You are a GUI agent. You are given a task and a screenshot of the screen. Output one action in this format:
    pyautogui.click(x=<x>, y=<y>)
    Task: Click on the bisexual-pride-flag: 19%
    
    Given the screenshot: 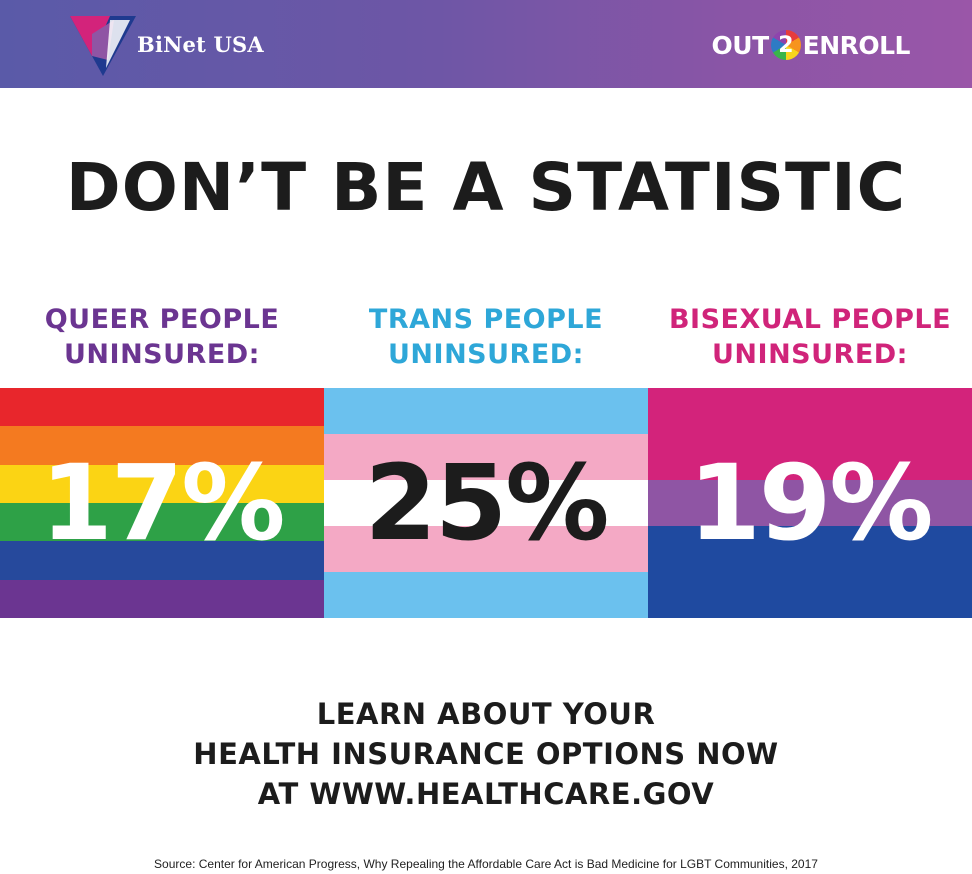 What is the action you would take?
    pyautogui.click(x=810, y=503)
    